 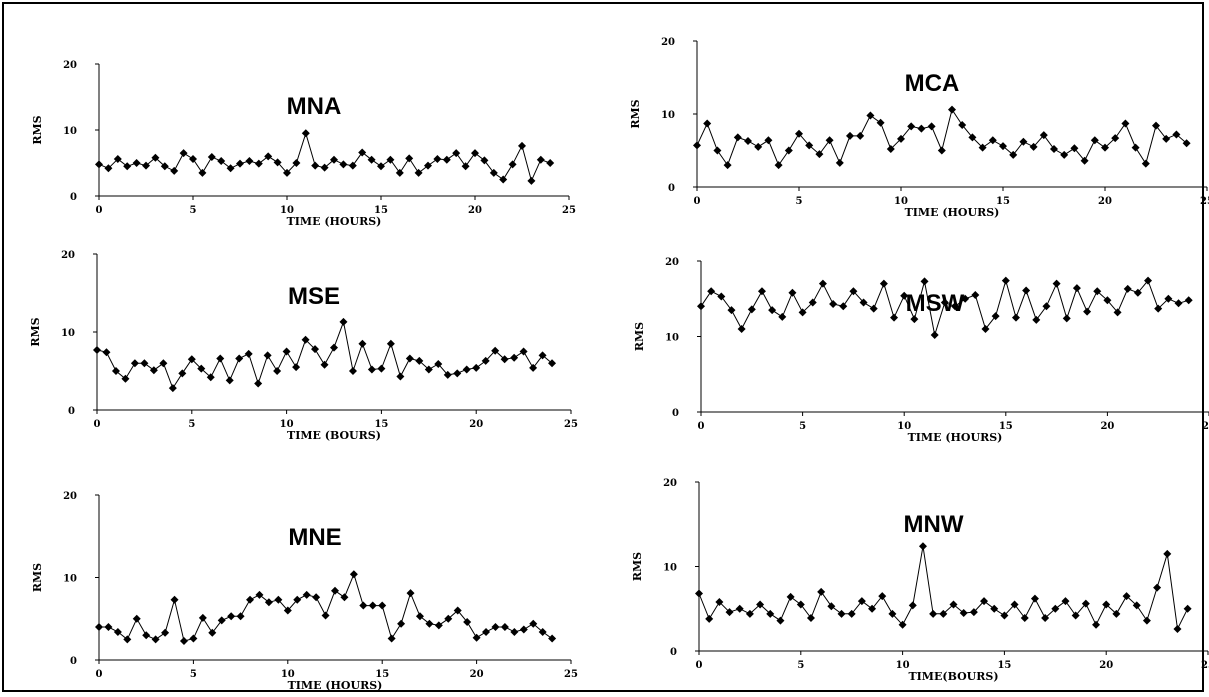 I want to click on chart-msw: 0 5 10 15 20 25 0 10 20 TIME (HOURS) RMS MSW, so click(x=921, y=350).